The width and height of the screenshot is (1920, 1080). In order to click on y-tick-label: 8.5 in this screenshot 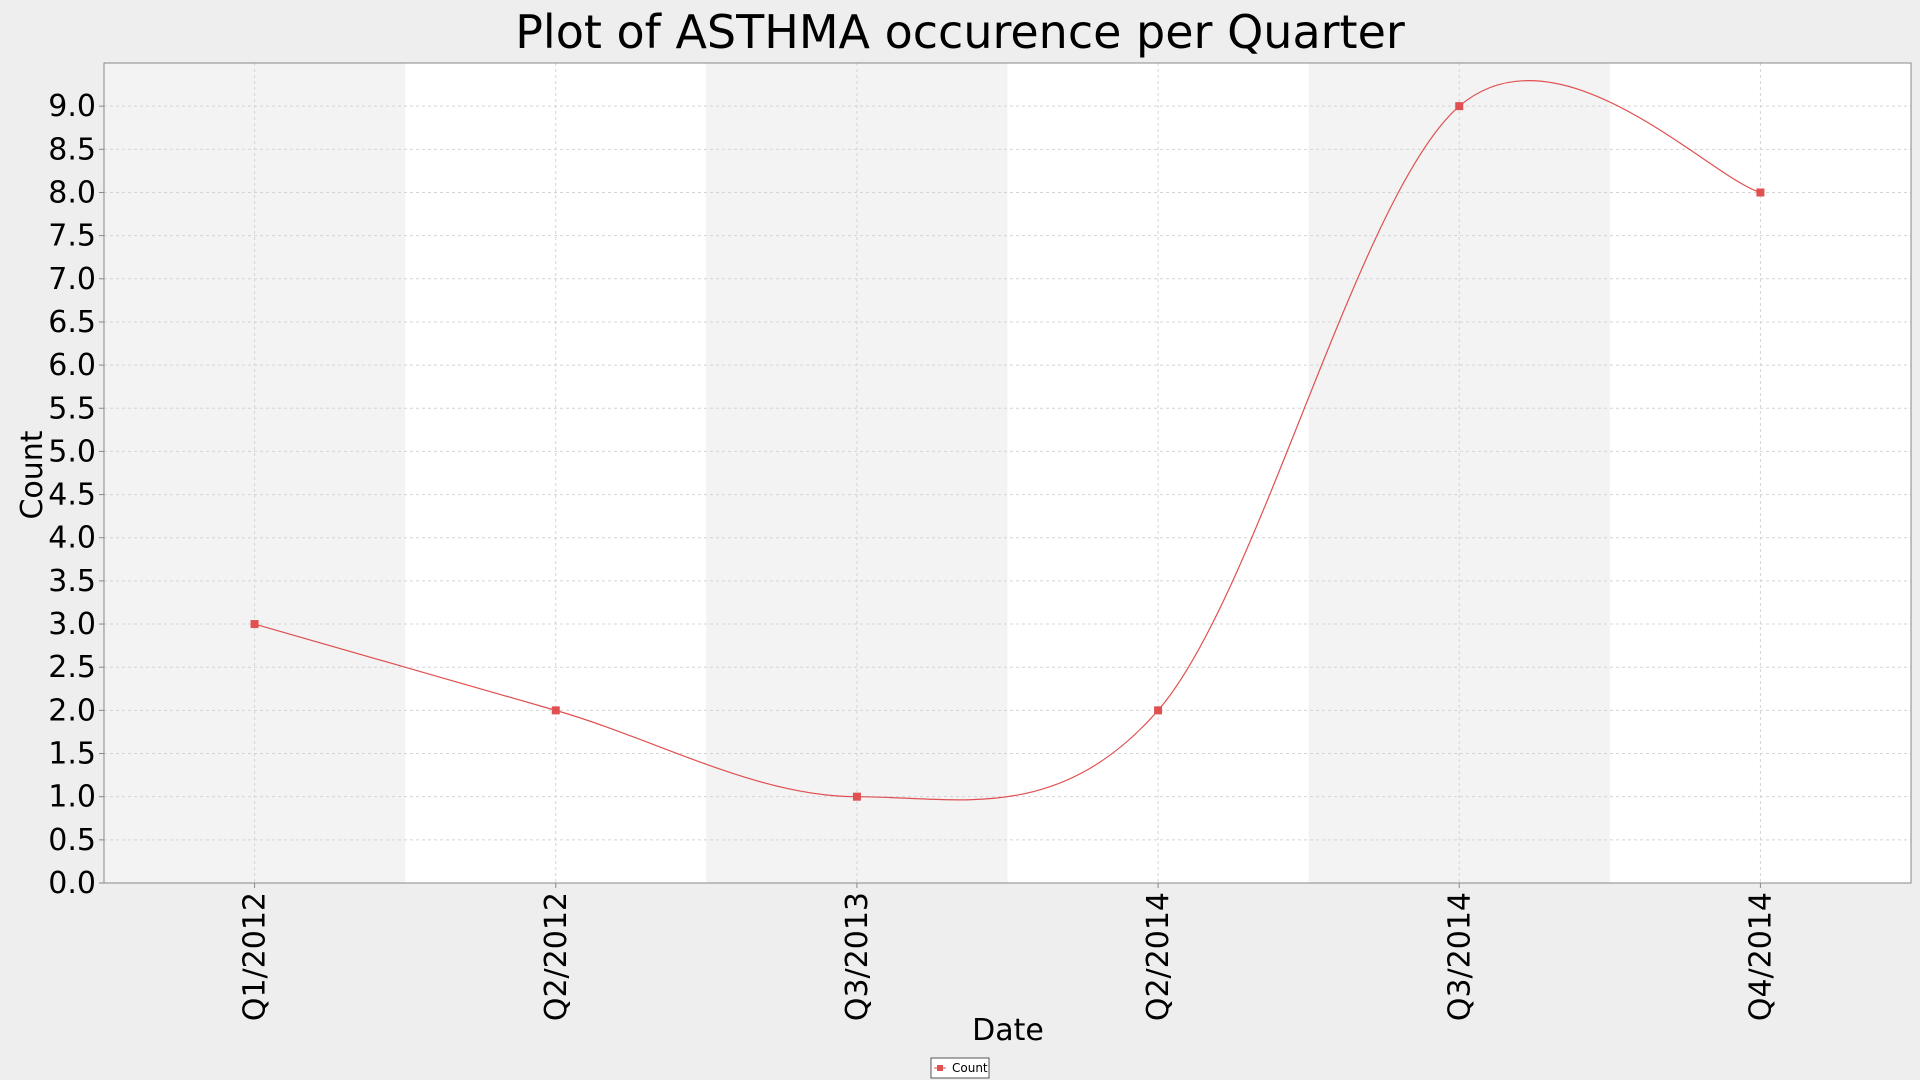, I will do `click(72, 149)`.